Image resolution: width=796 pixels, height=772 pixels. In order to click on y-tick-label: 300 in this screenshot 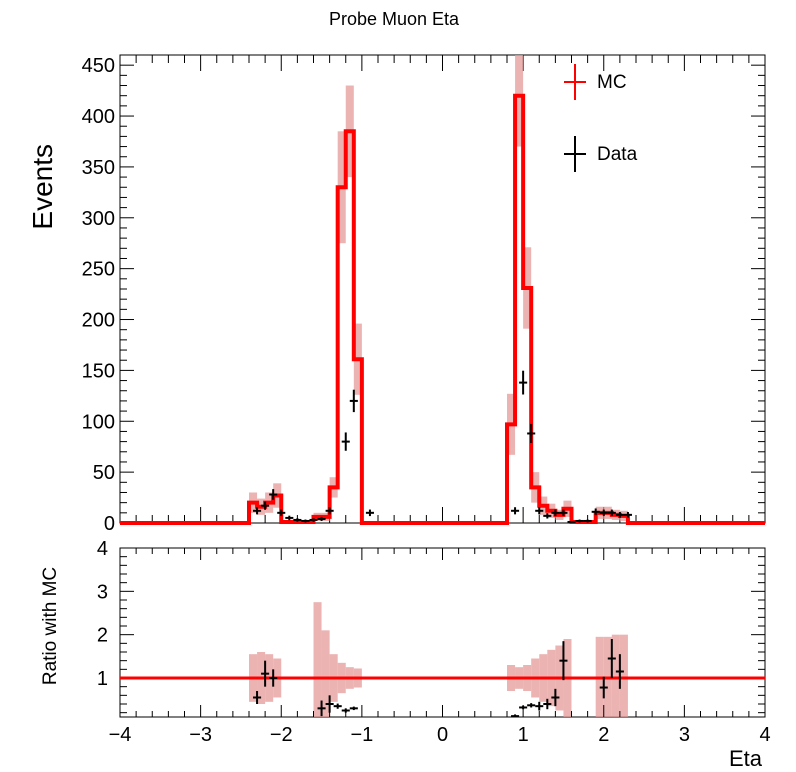, I will do `click(98, 219)`.